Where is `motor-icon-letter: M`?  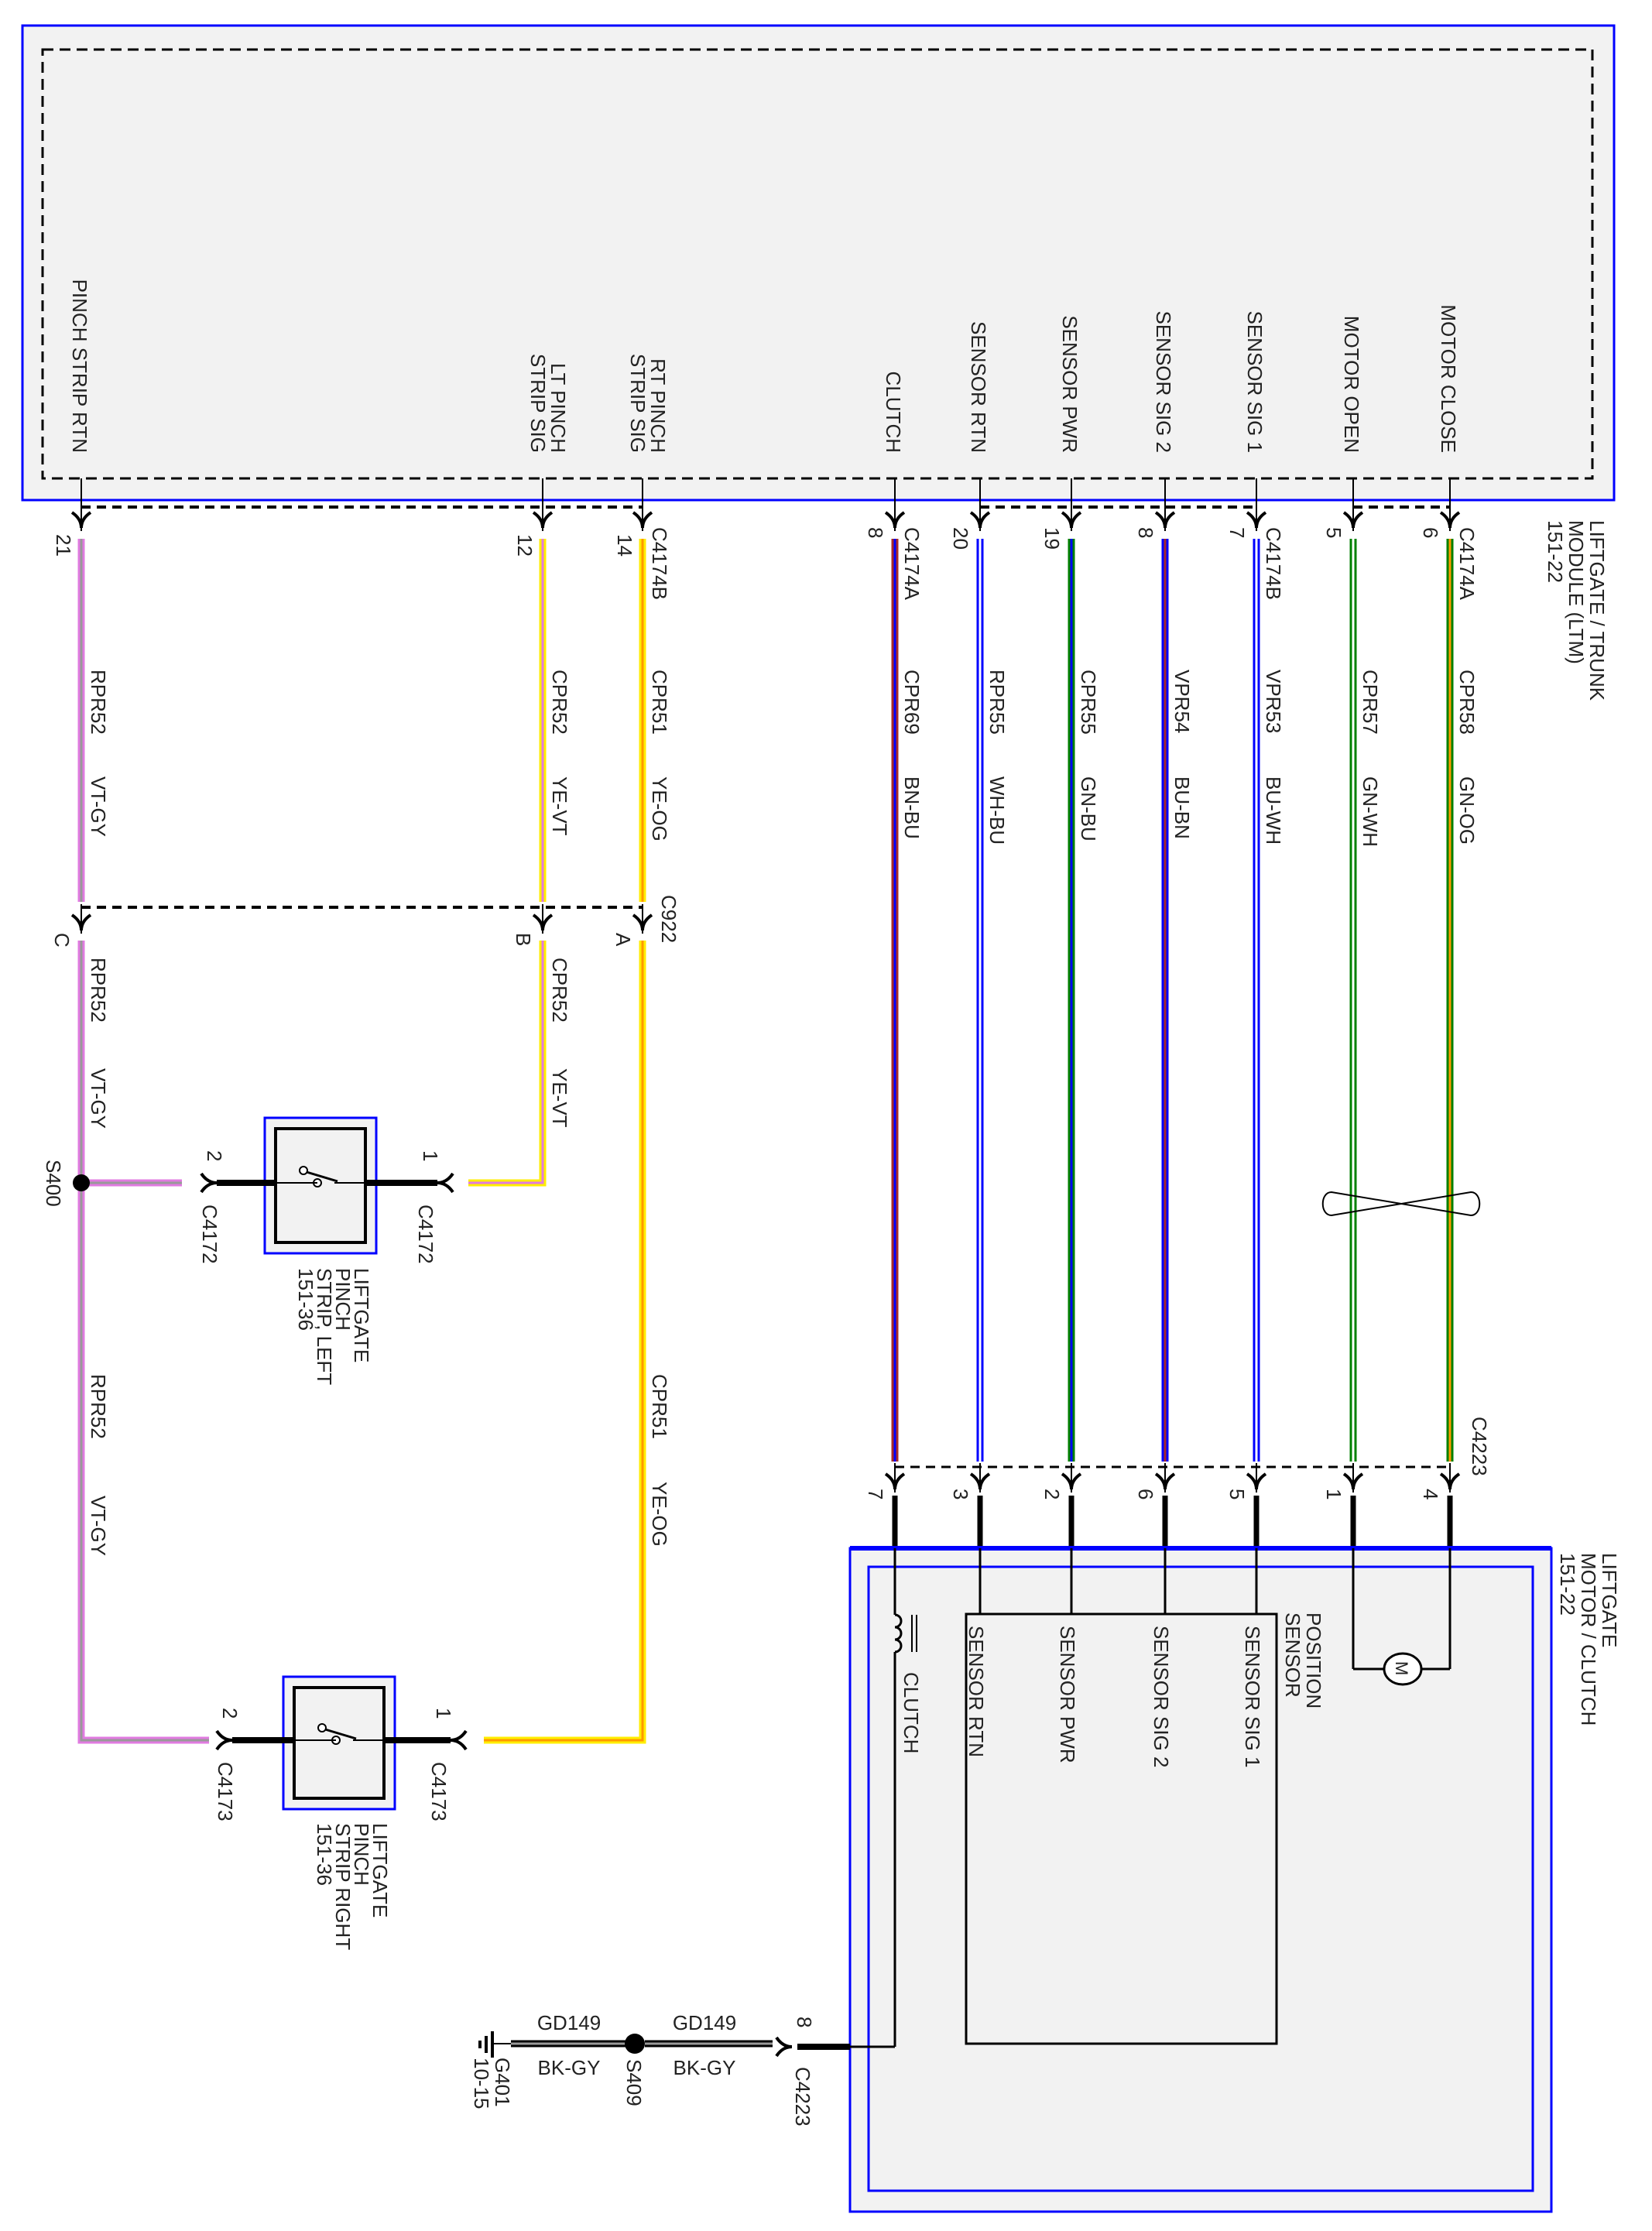
motor-icon-letter: M is located at coordinates (1401, 1668).